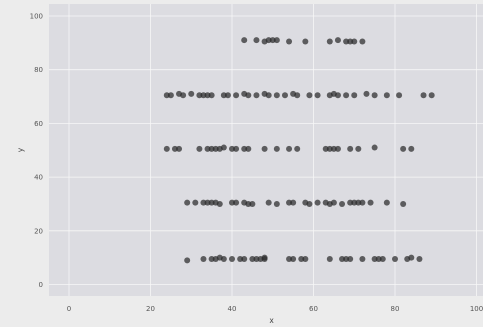 This screenshot has width=483, height=327. Describe the element at coordinates (36, 17) in the screenshot. I see `y-tick-label: 100` at that location.